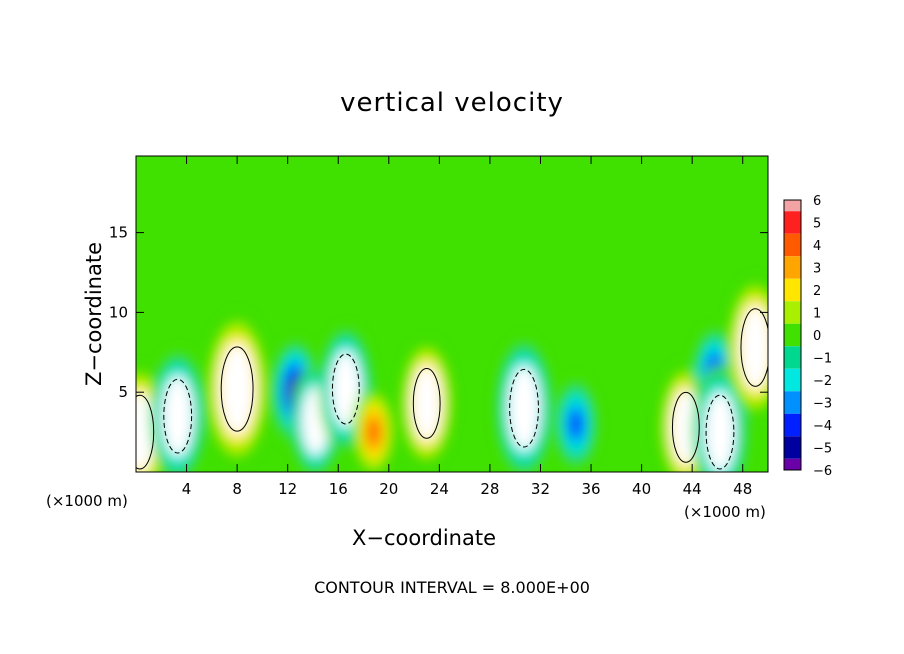 Image resolution: width=904 pixels, height=654 pixels. I want to click on x-axis-label: X−coordinate, so click(424, 538).